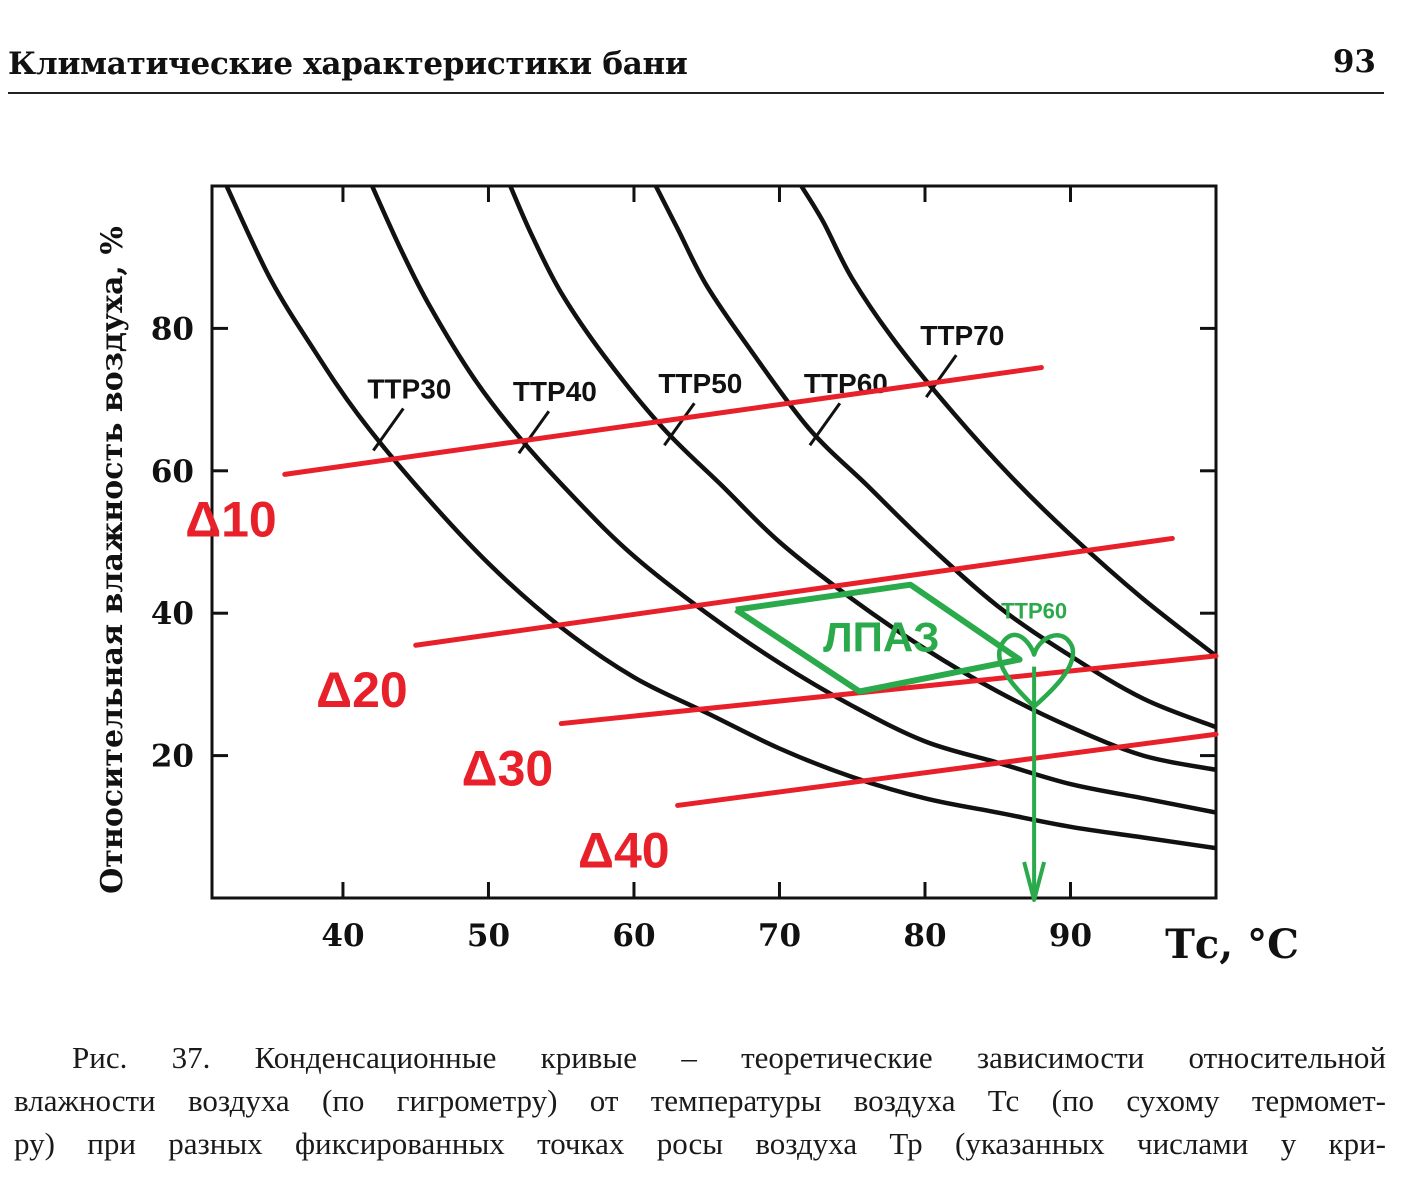 The image size is (1405, 1177). Describe the element at coordinates (488, 936) in the screenshot. I see `x-tick-label: 50` at that location.